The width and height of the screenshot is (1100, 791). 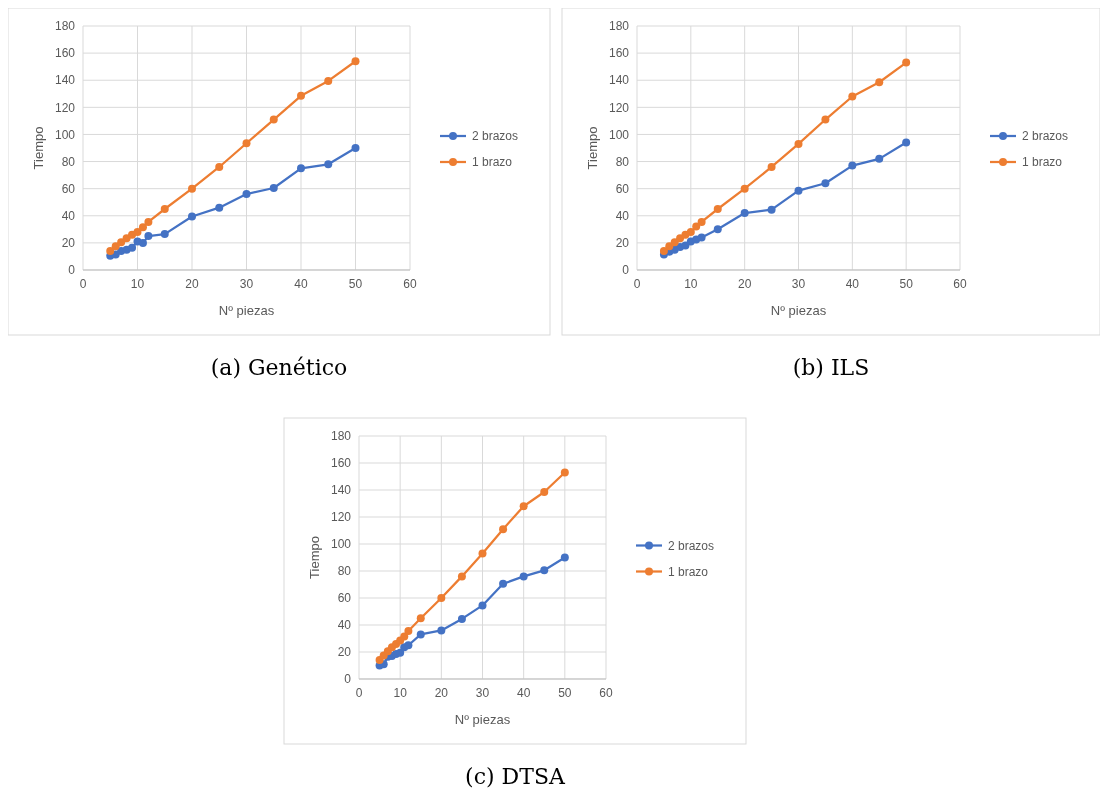 What do you see at coordinates (622, 215) in the screenshot?
I see `y-tick-label: 40` at bounding box center [622, 215].